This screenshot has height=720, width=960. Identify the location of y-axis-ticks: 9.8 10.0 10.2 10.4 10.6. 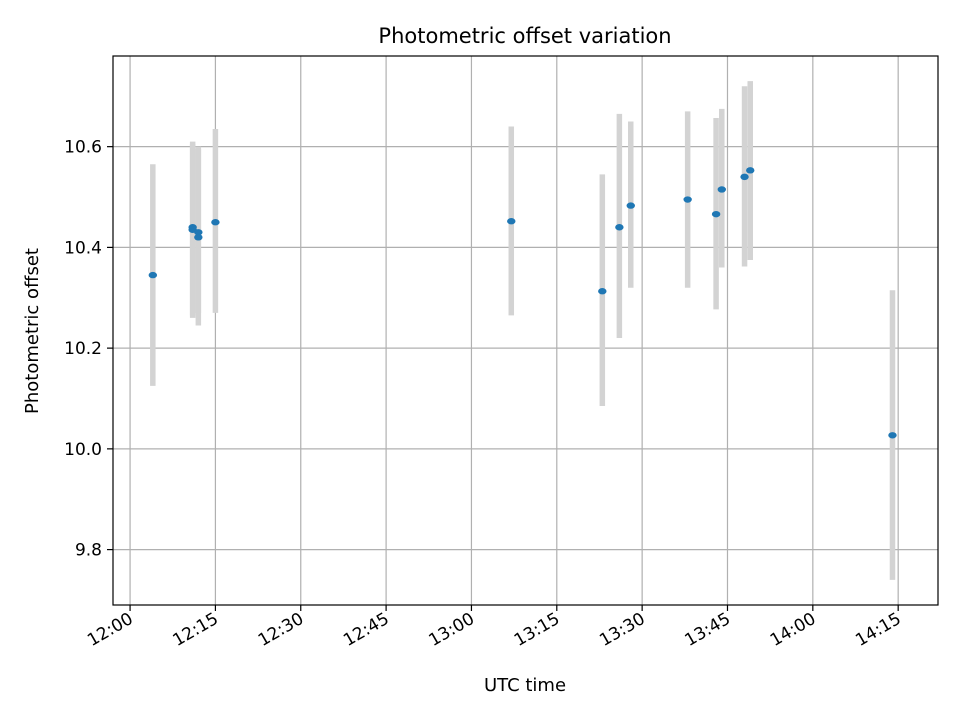
(88, 349).